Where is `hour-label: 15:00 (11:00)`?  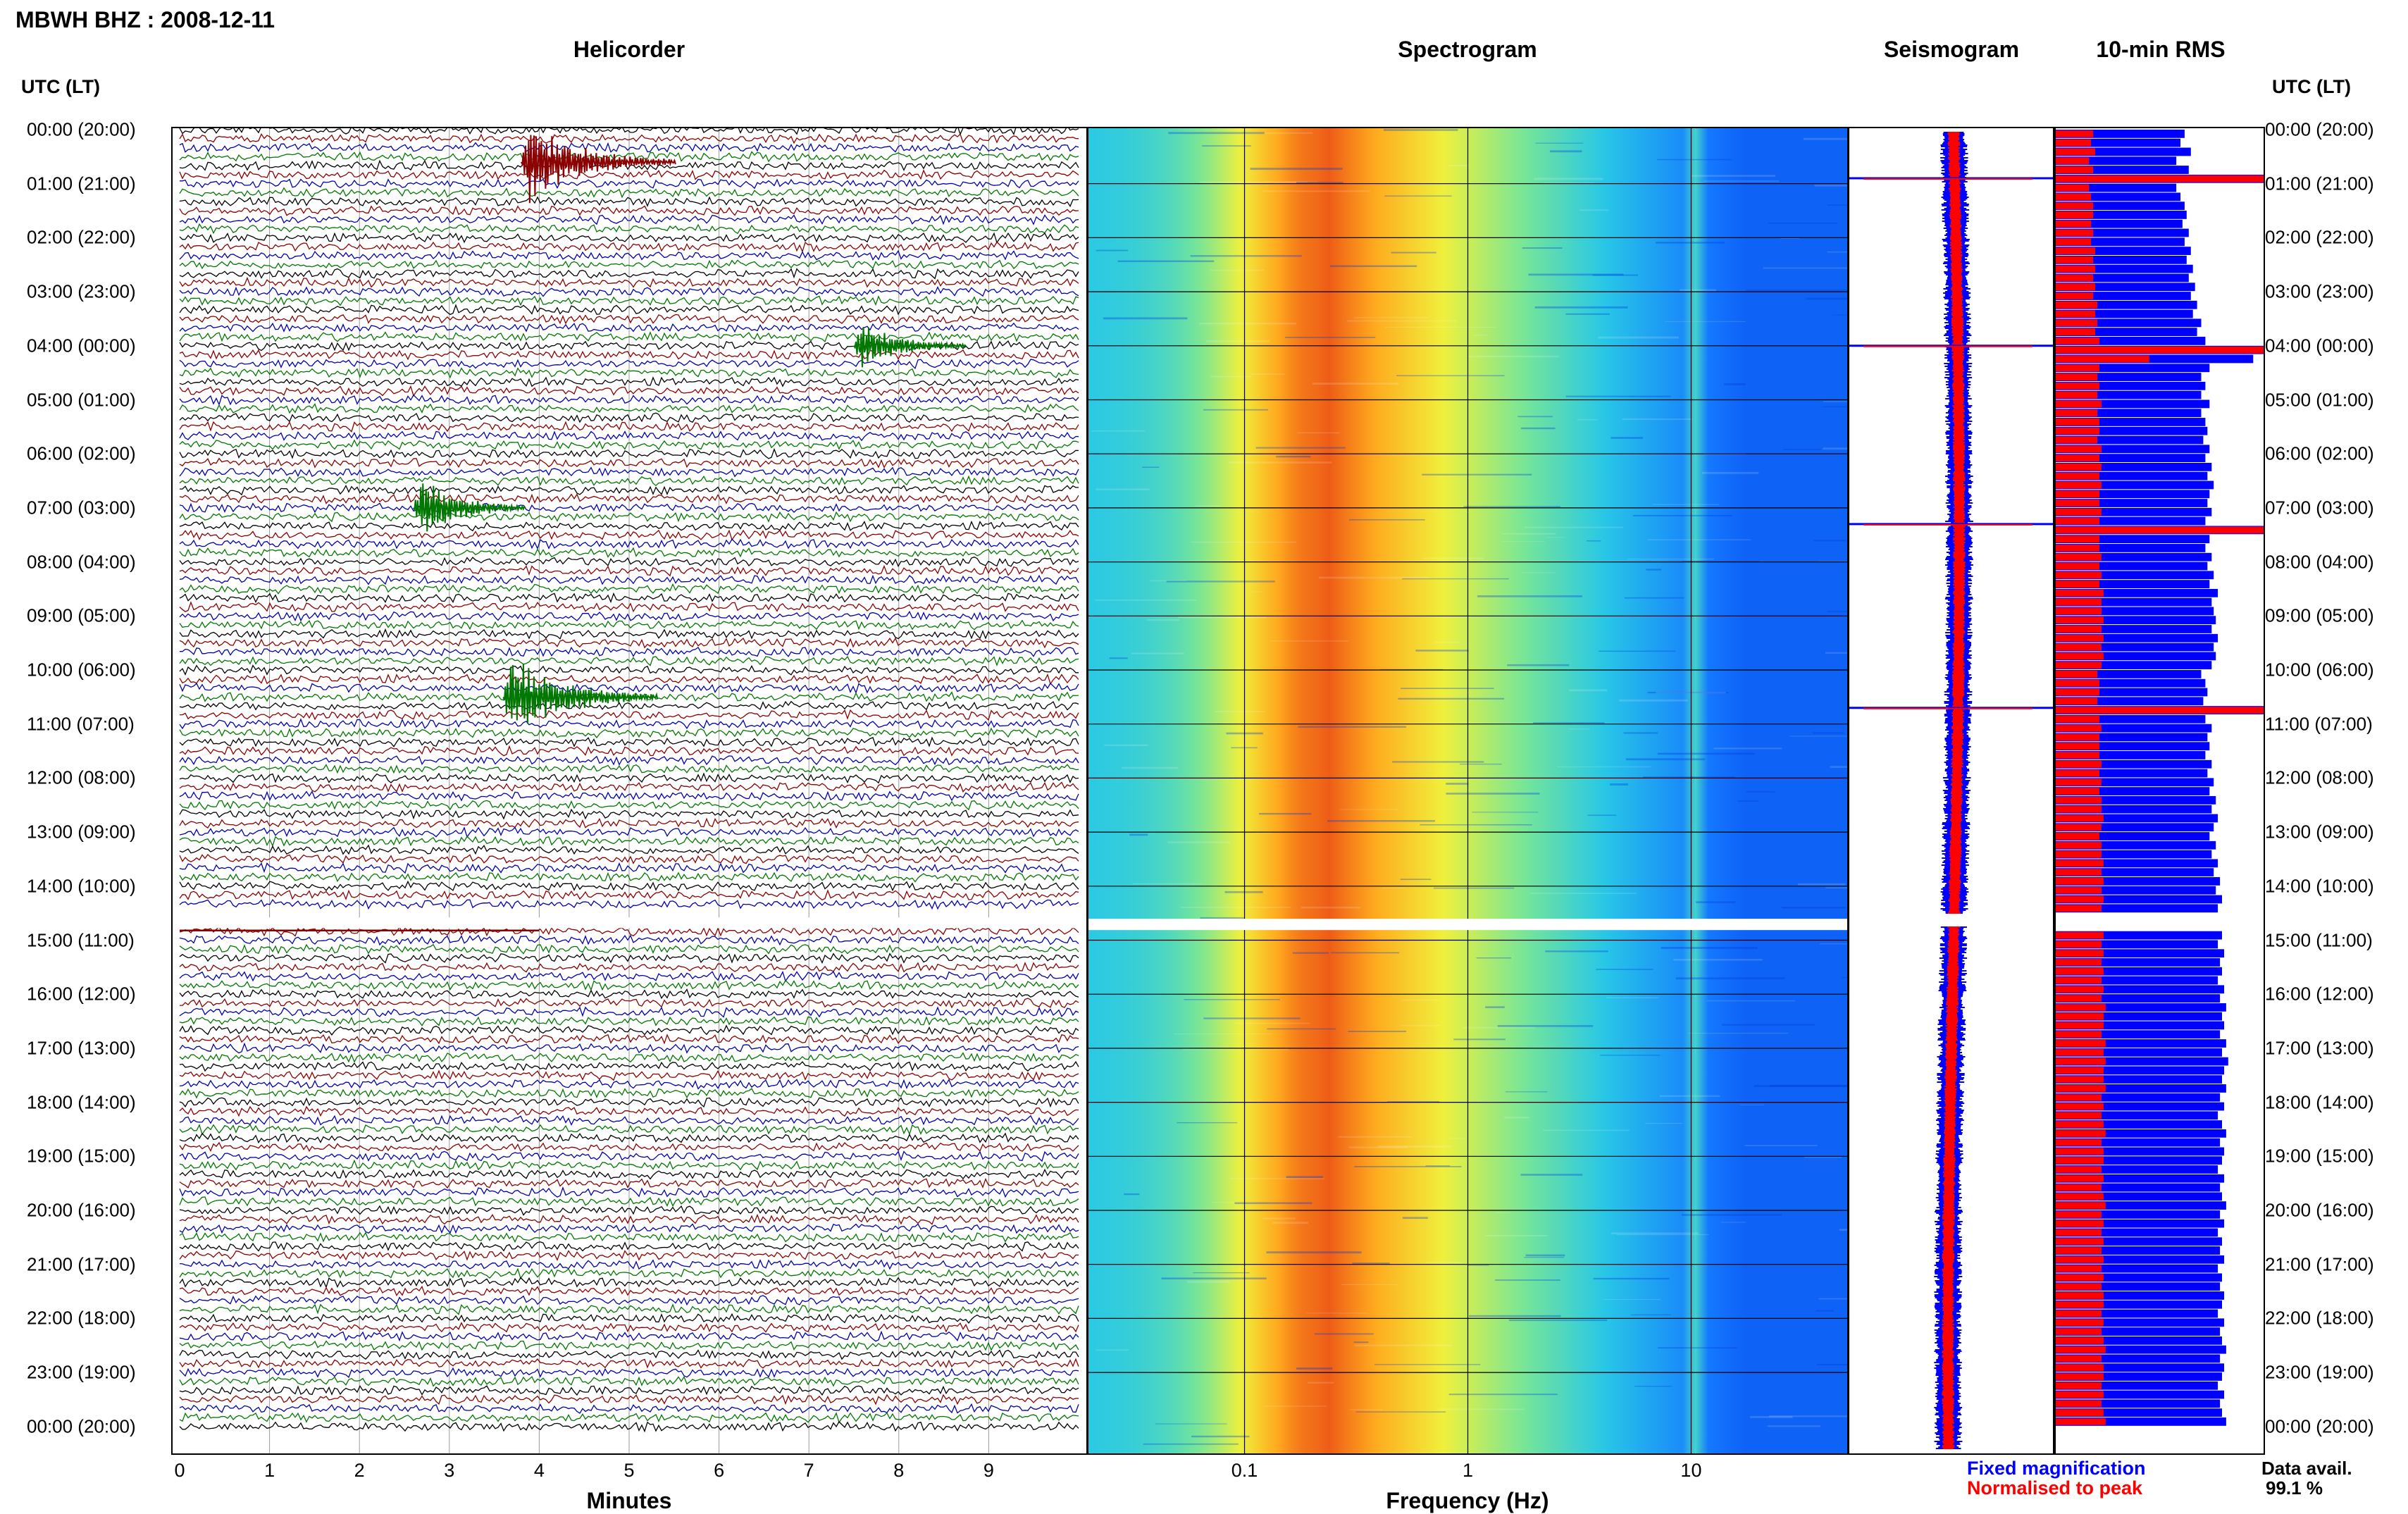
hour-label: 15:00 (11:00) is located at coordinates (81, 939).